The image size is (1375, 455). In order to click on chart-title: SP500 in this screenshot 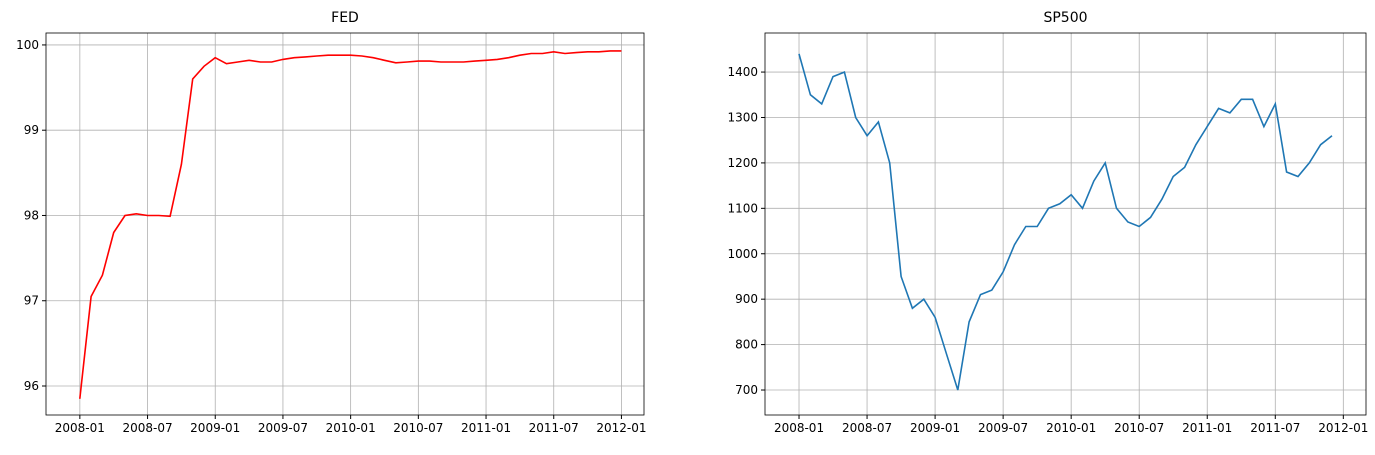, I will do `click(1065, 18)`.